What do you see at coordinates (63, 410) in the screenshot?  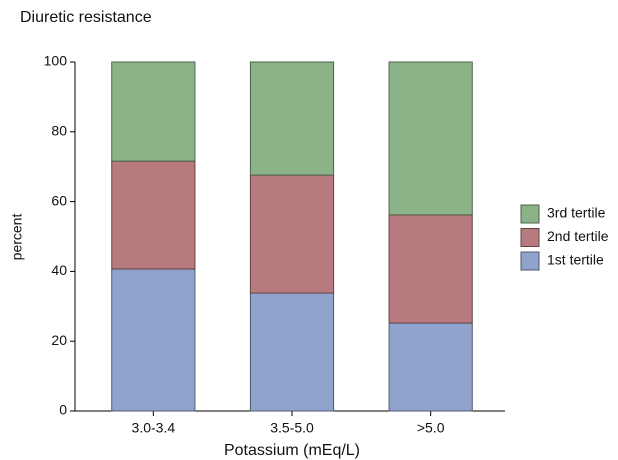 I see `y-tick-label: 0` at bounding box center [63, 410].